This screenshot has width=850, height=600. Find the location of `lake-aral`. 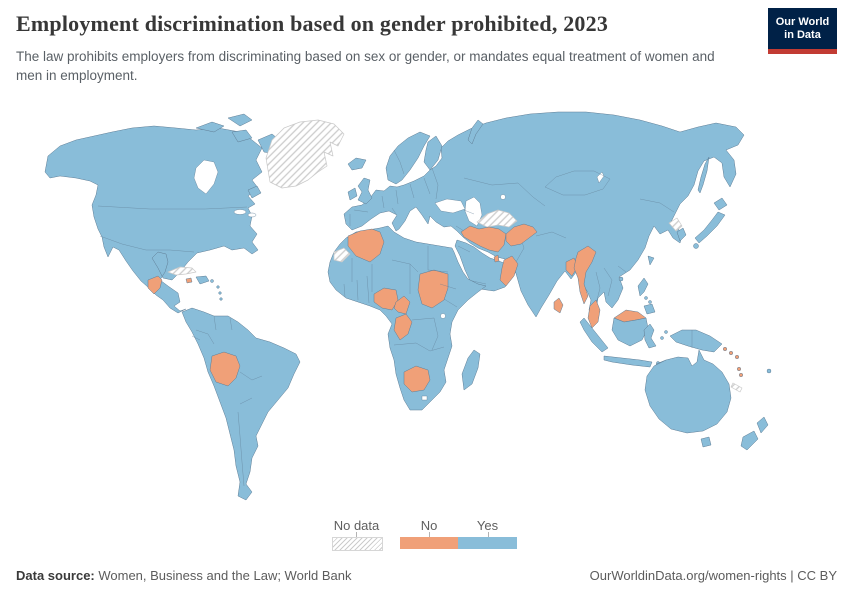

lake-aral is located at coordinates (503, 197).